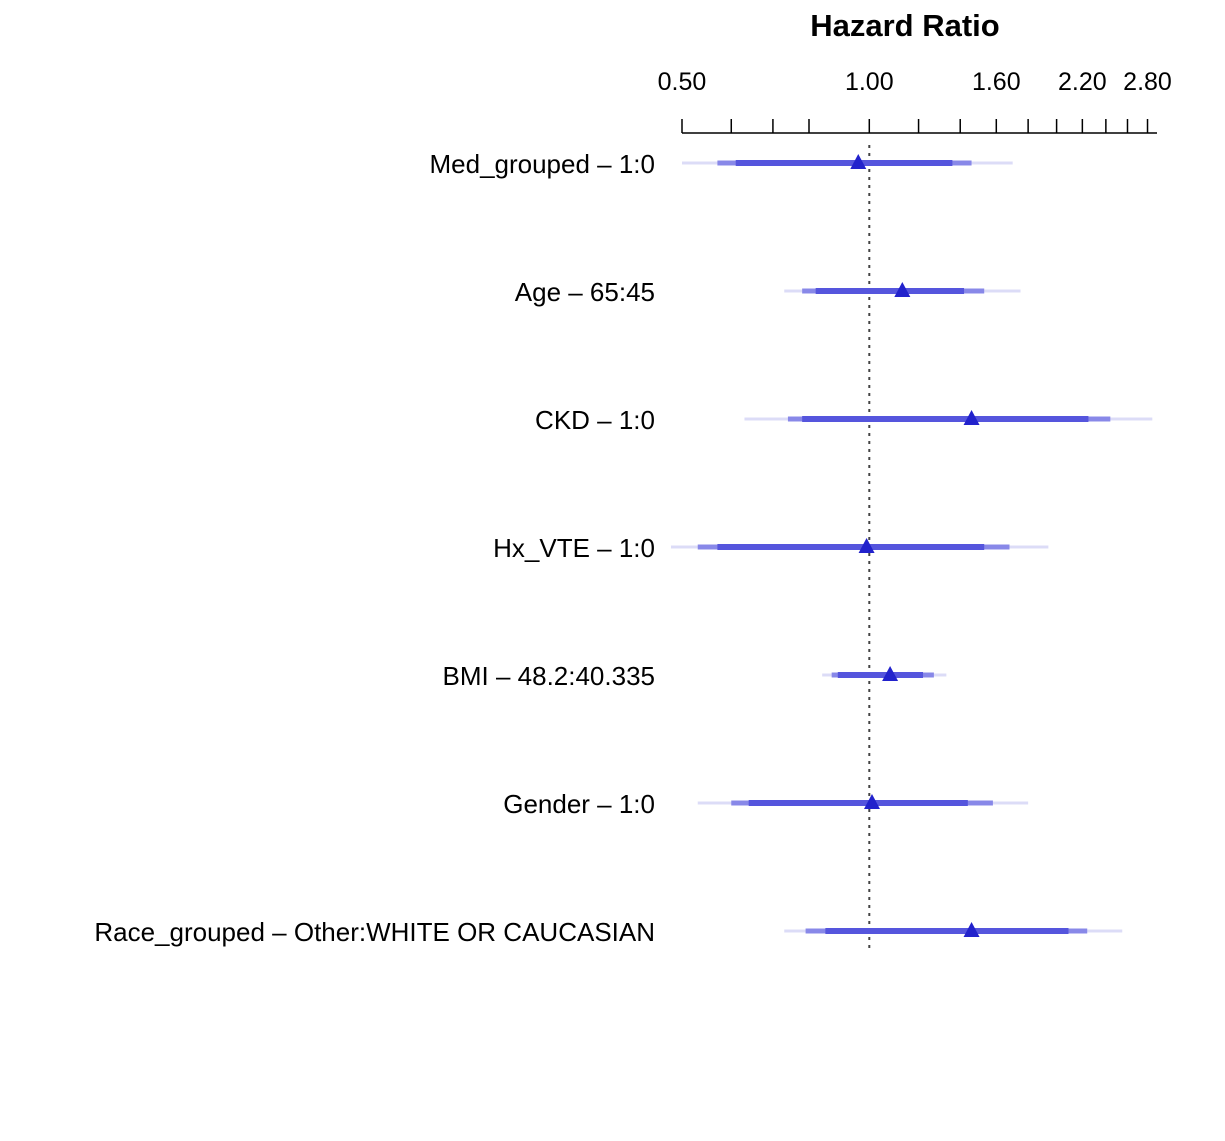 This screenshot has width=1225, height=1141. Describe the element at coordinates (996, 82) in the screenshot. I see `x-tick-label: 1.60` at that location.